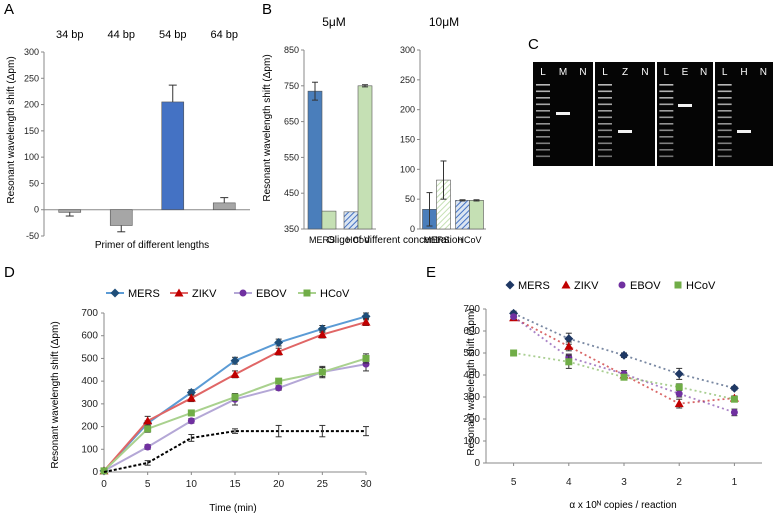 The height and width of the screenshot is (516, 777). I want to click on category-label: MERS, so click(322, 240).